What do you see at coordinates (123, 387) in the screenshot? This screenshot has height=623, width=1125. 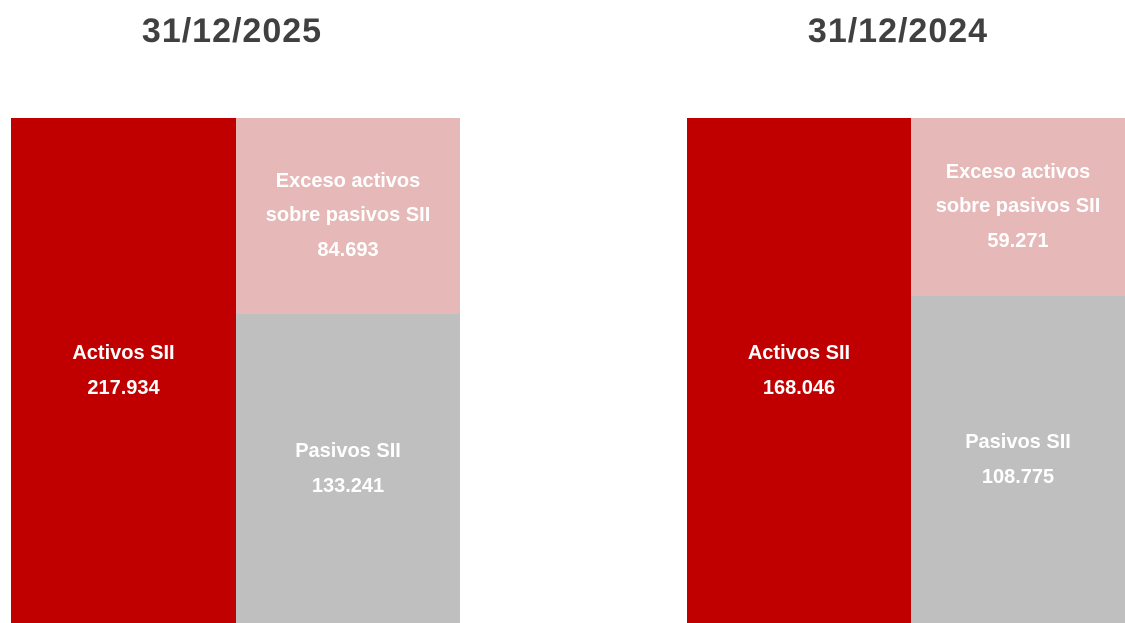 I see `segment-value: 217.934` at bounding box center [123, 387].